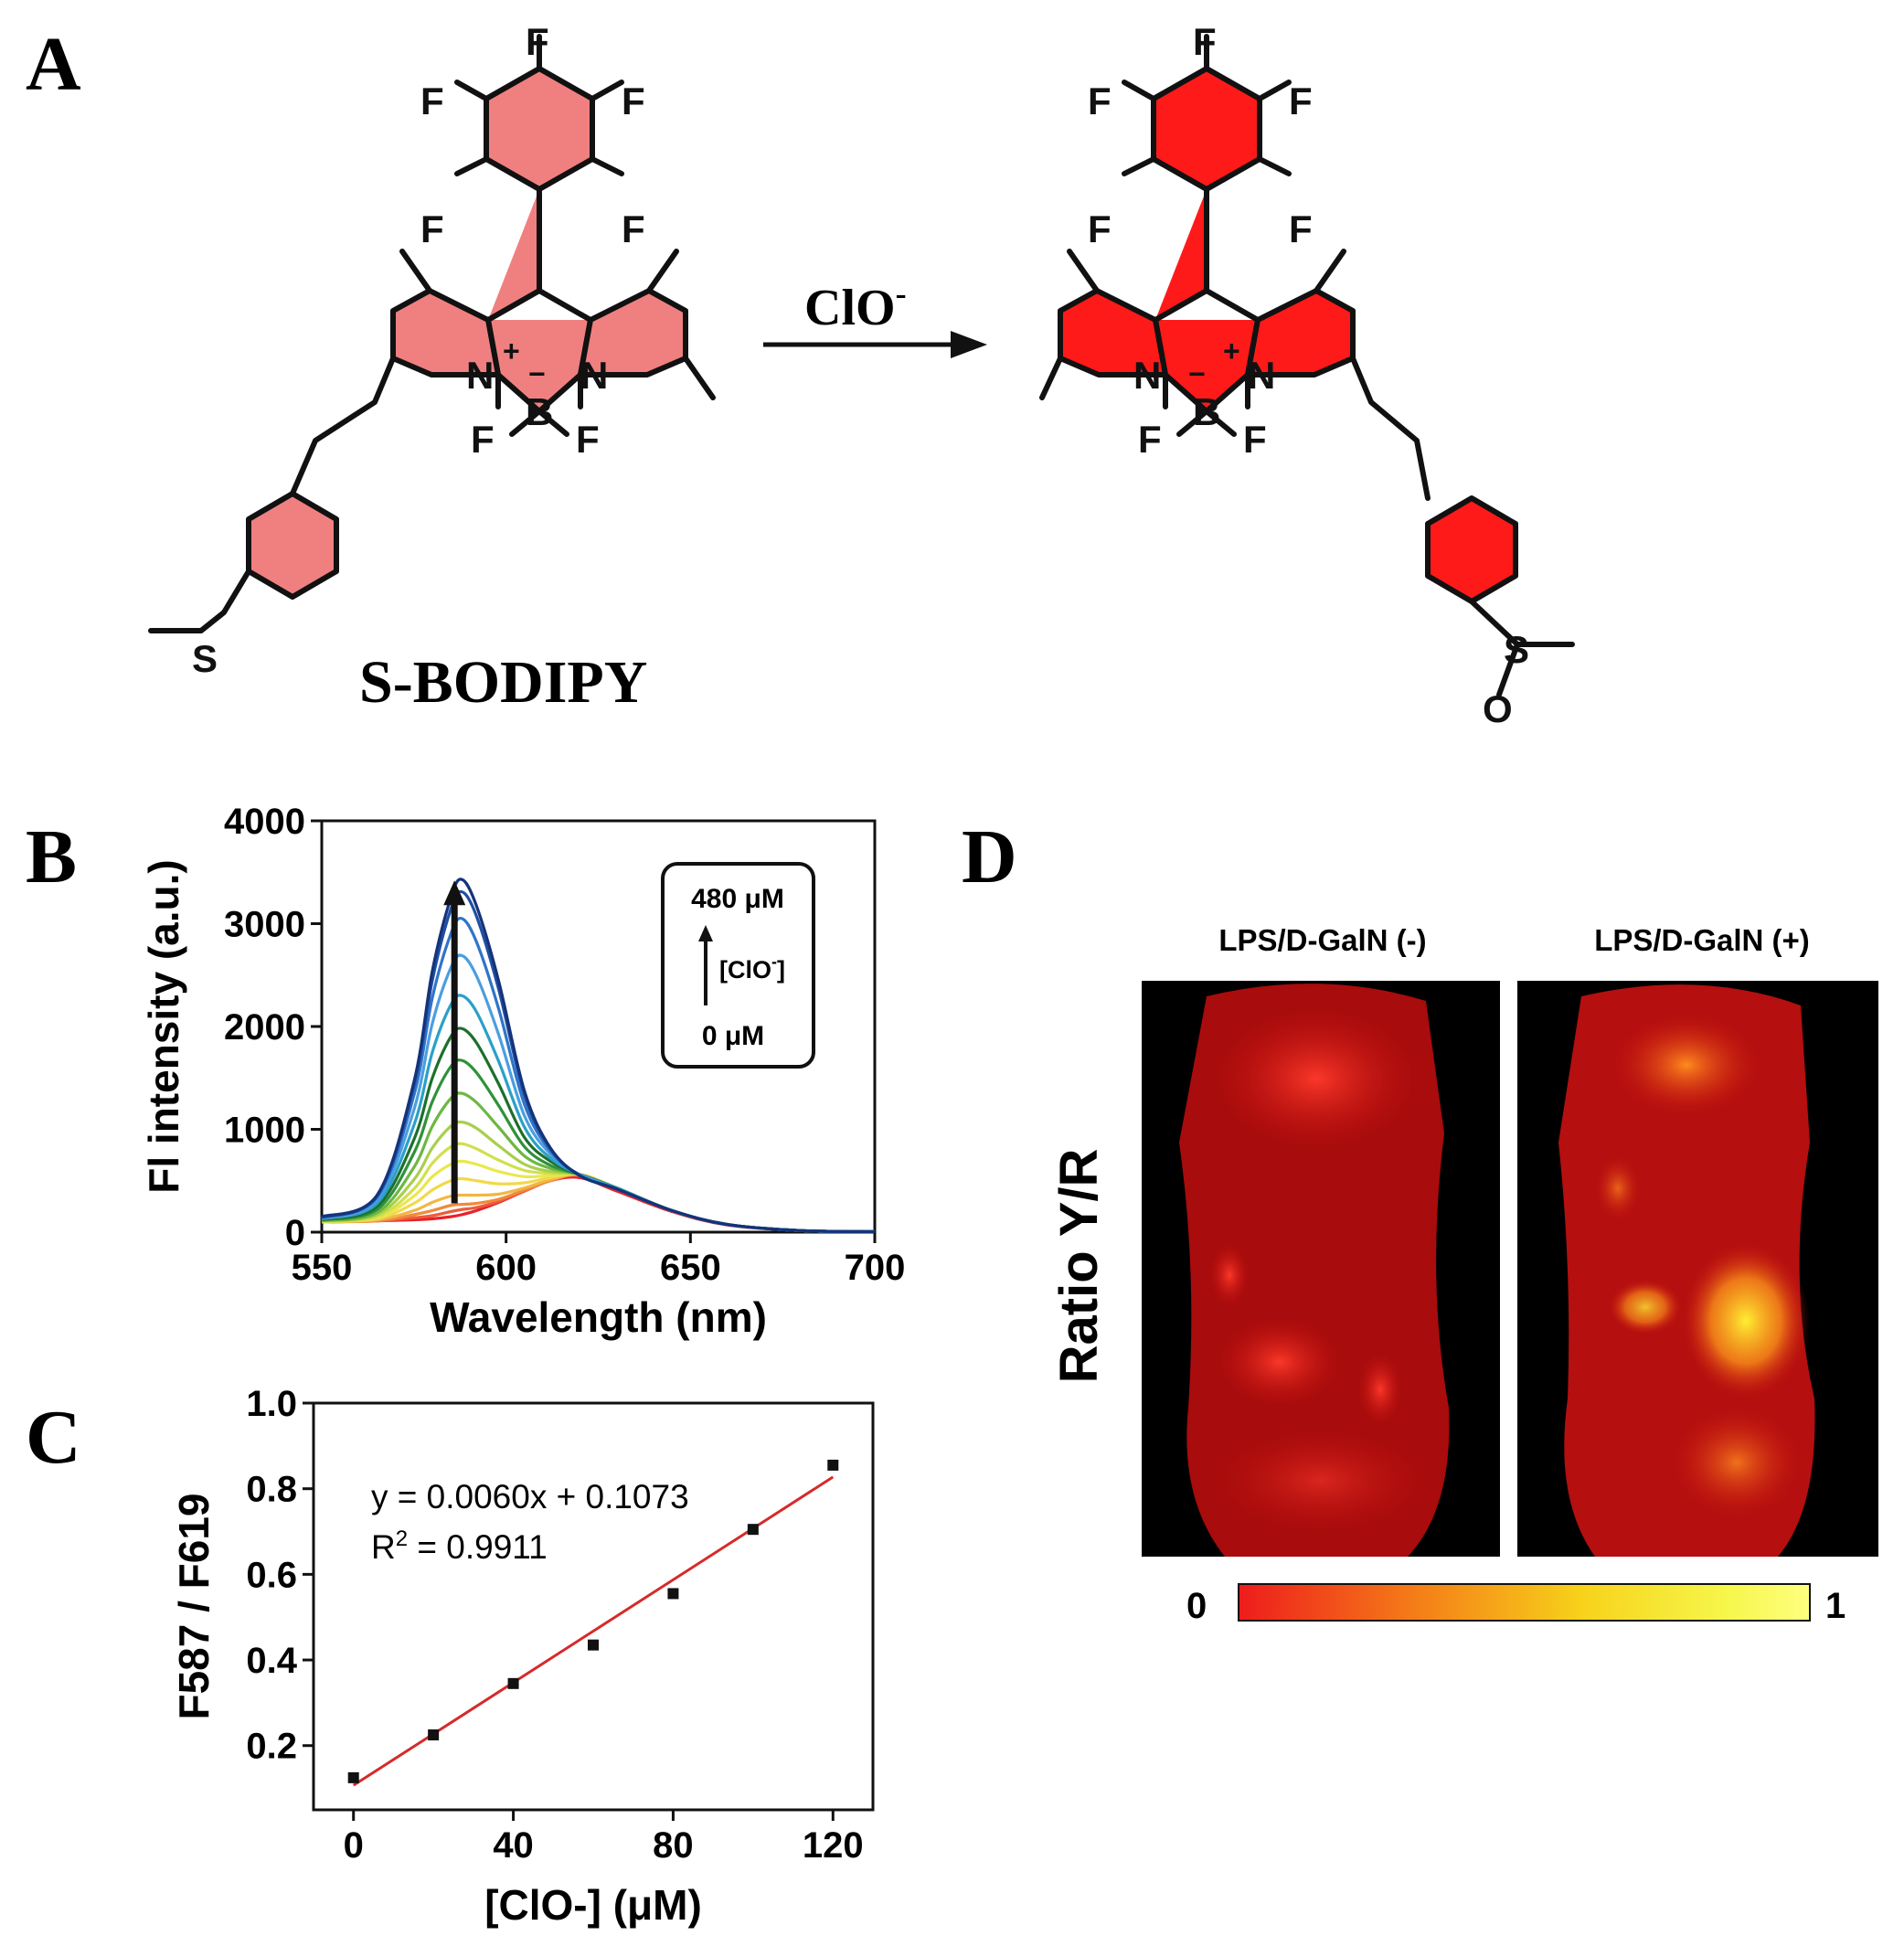 The height and width of the screenshot is (1957, 1904). Describe the element at coordinates (1197, 1606) in the screenshot. I see `colorbar-min-label: 0` at that location.